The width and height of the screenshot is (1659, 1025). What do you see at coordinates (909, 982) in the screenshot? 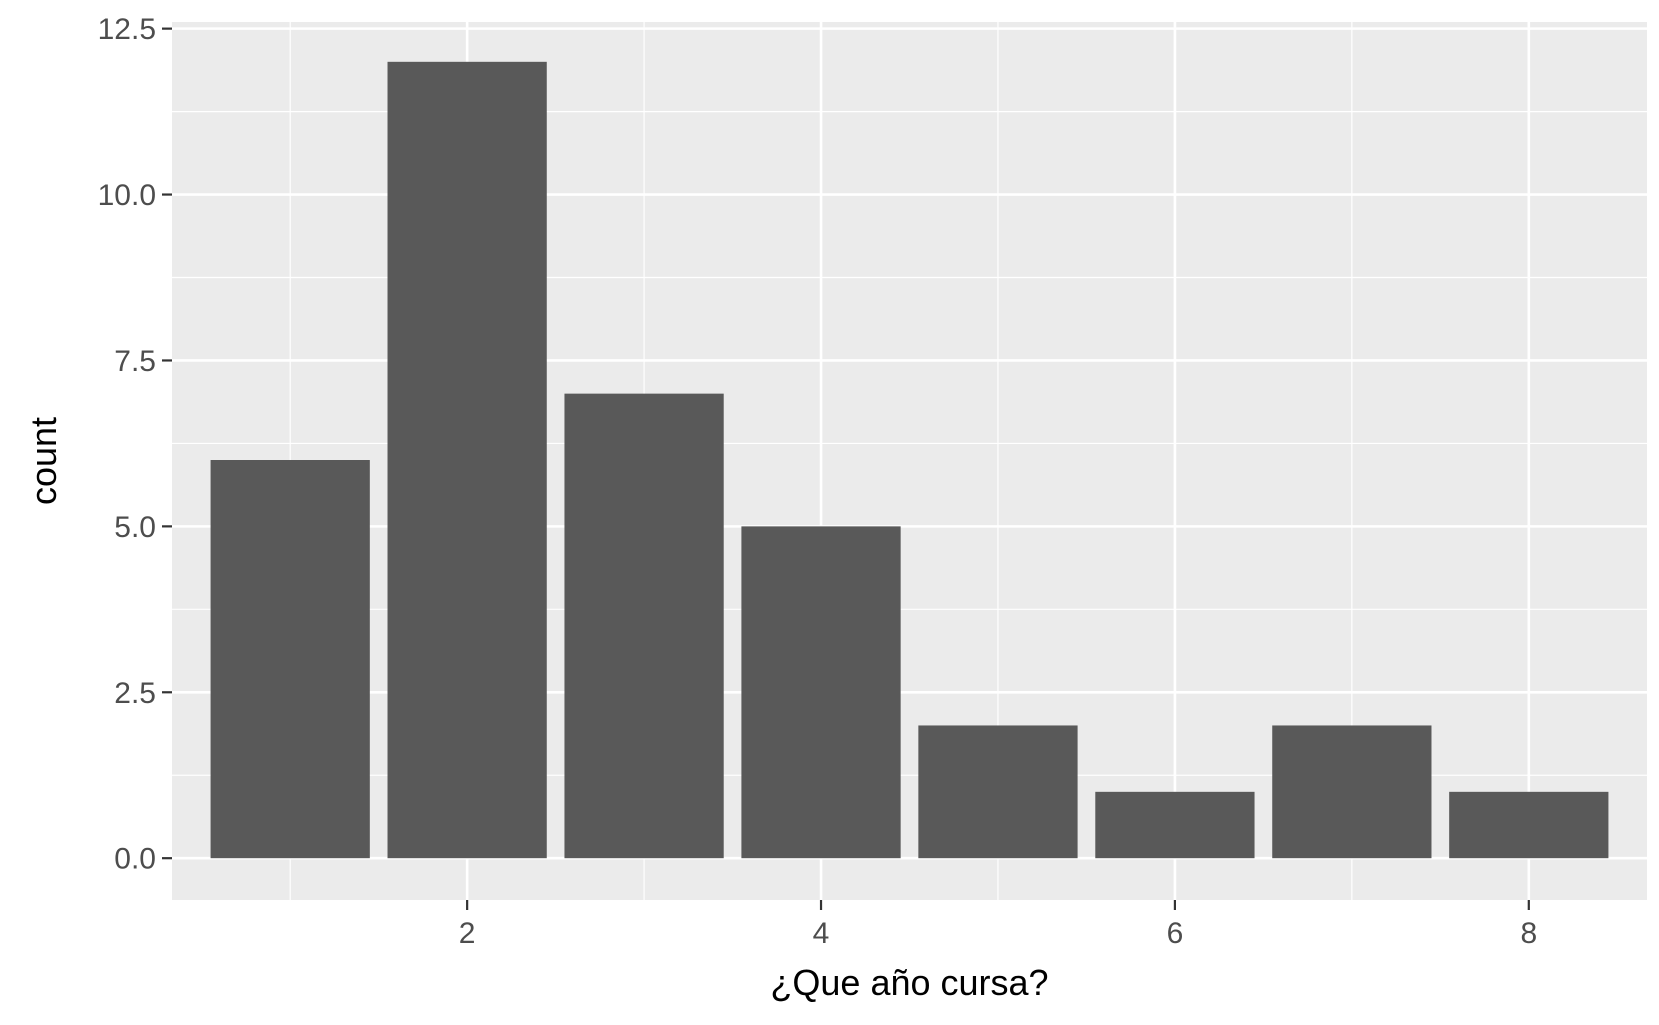
I see `x-axis-title: ¿Que año cursa?` at bounding box center [909, 982].